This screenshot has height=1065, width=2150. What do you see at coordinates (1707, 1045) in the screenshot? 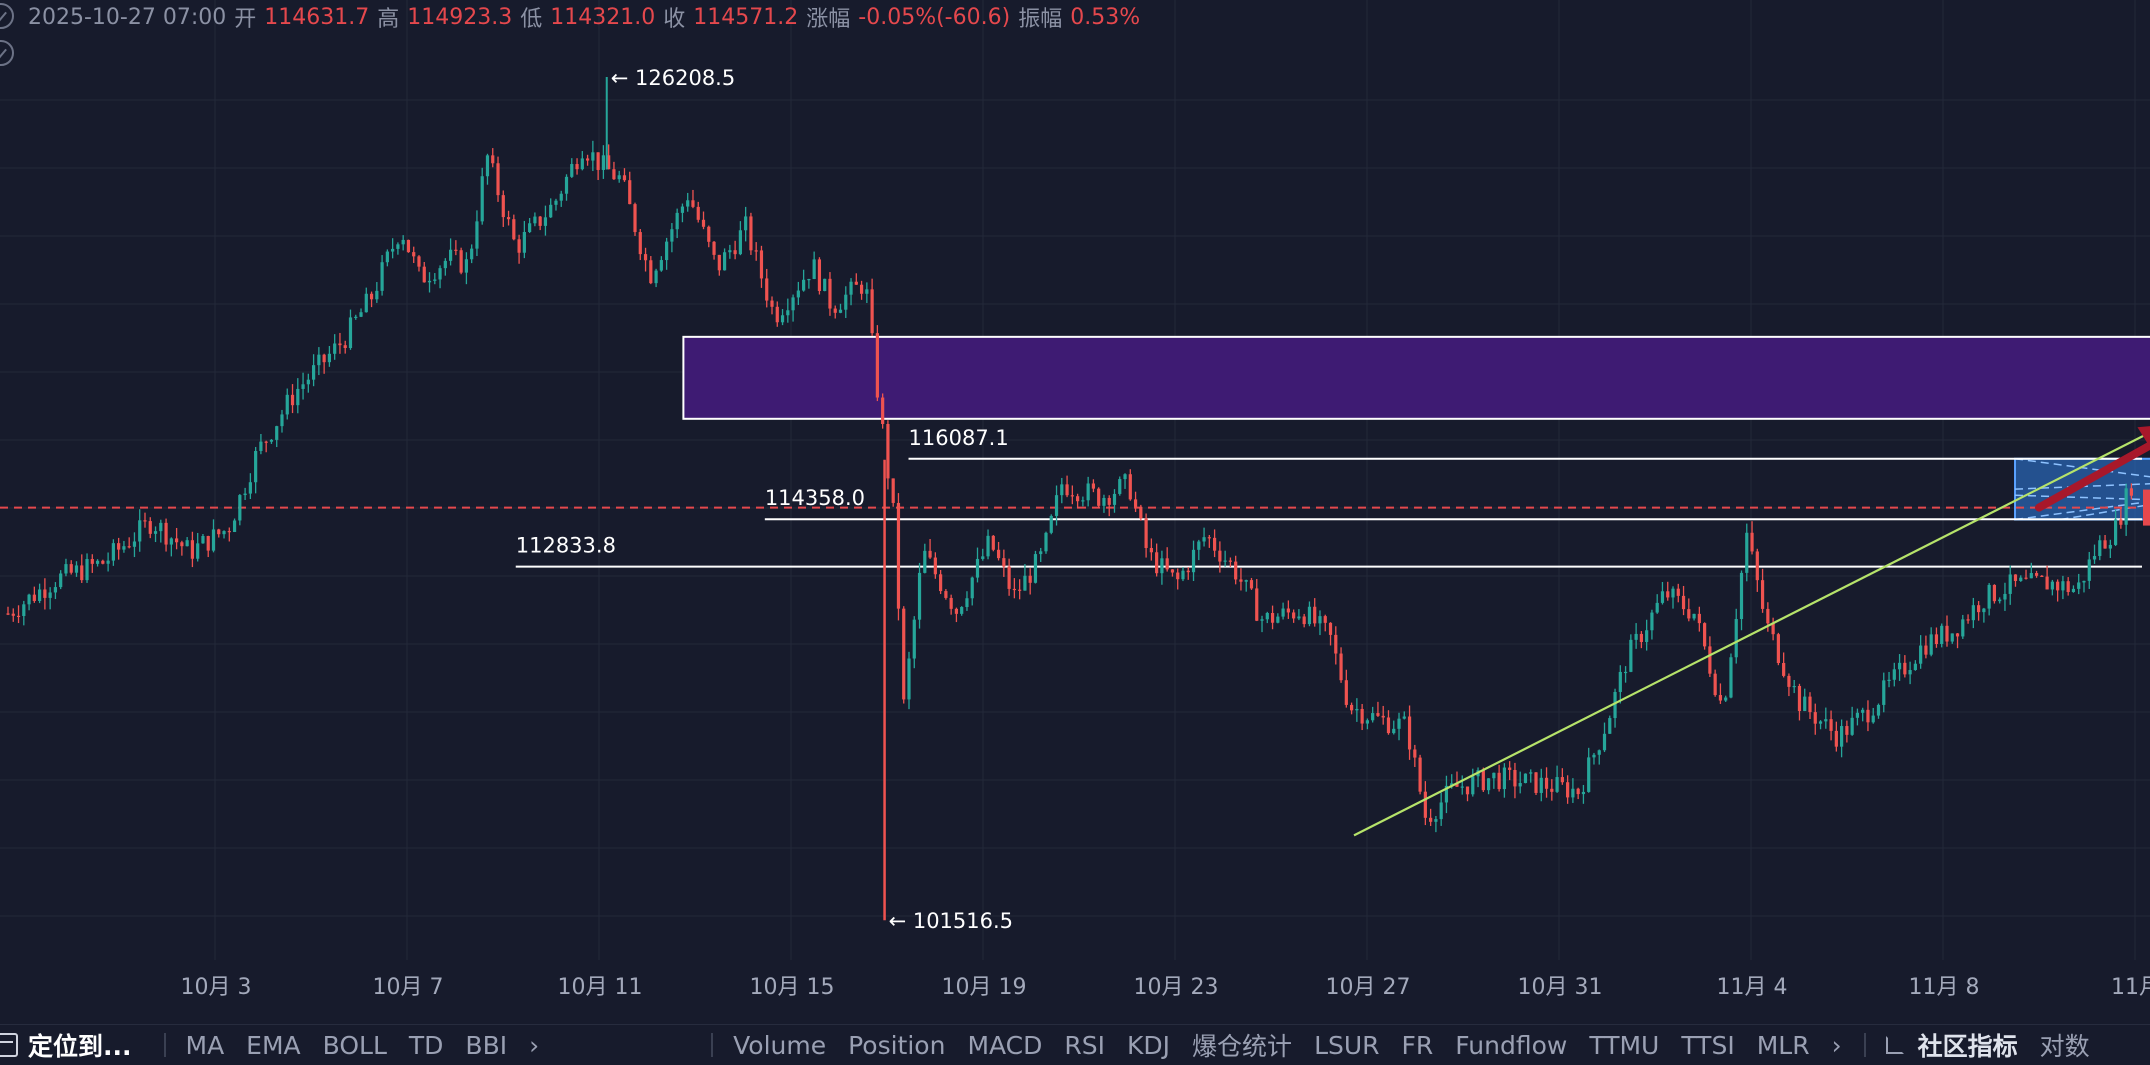
I see `indicator-ttsi: TTSI` at bounding box center [1707, 1045].